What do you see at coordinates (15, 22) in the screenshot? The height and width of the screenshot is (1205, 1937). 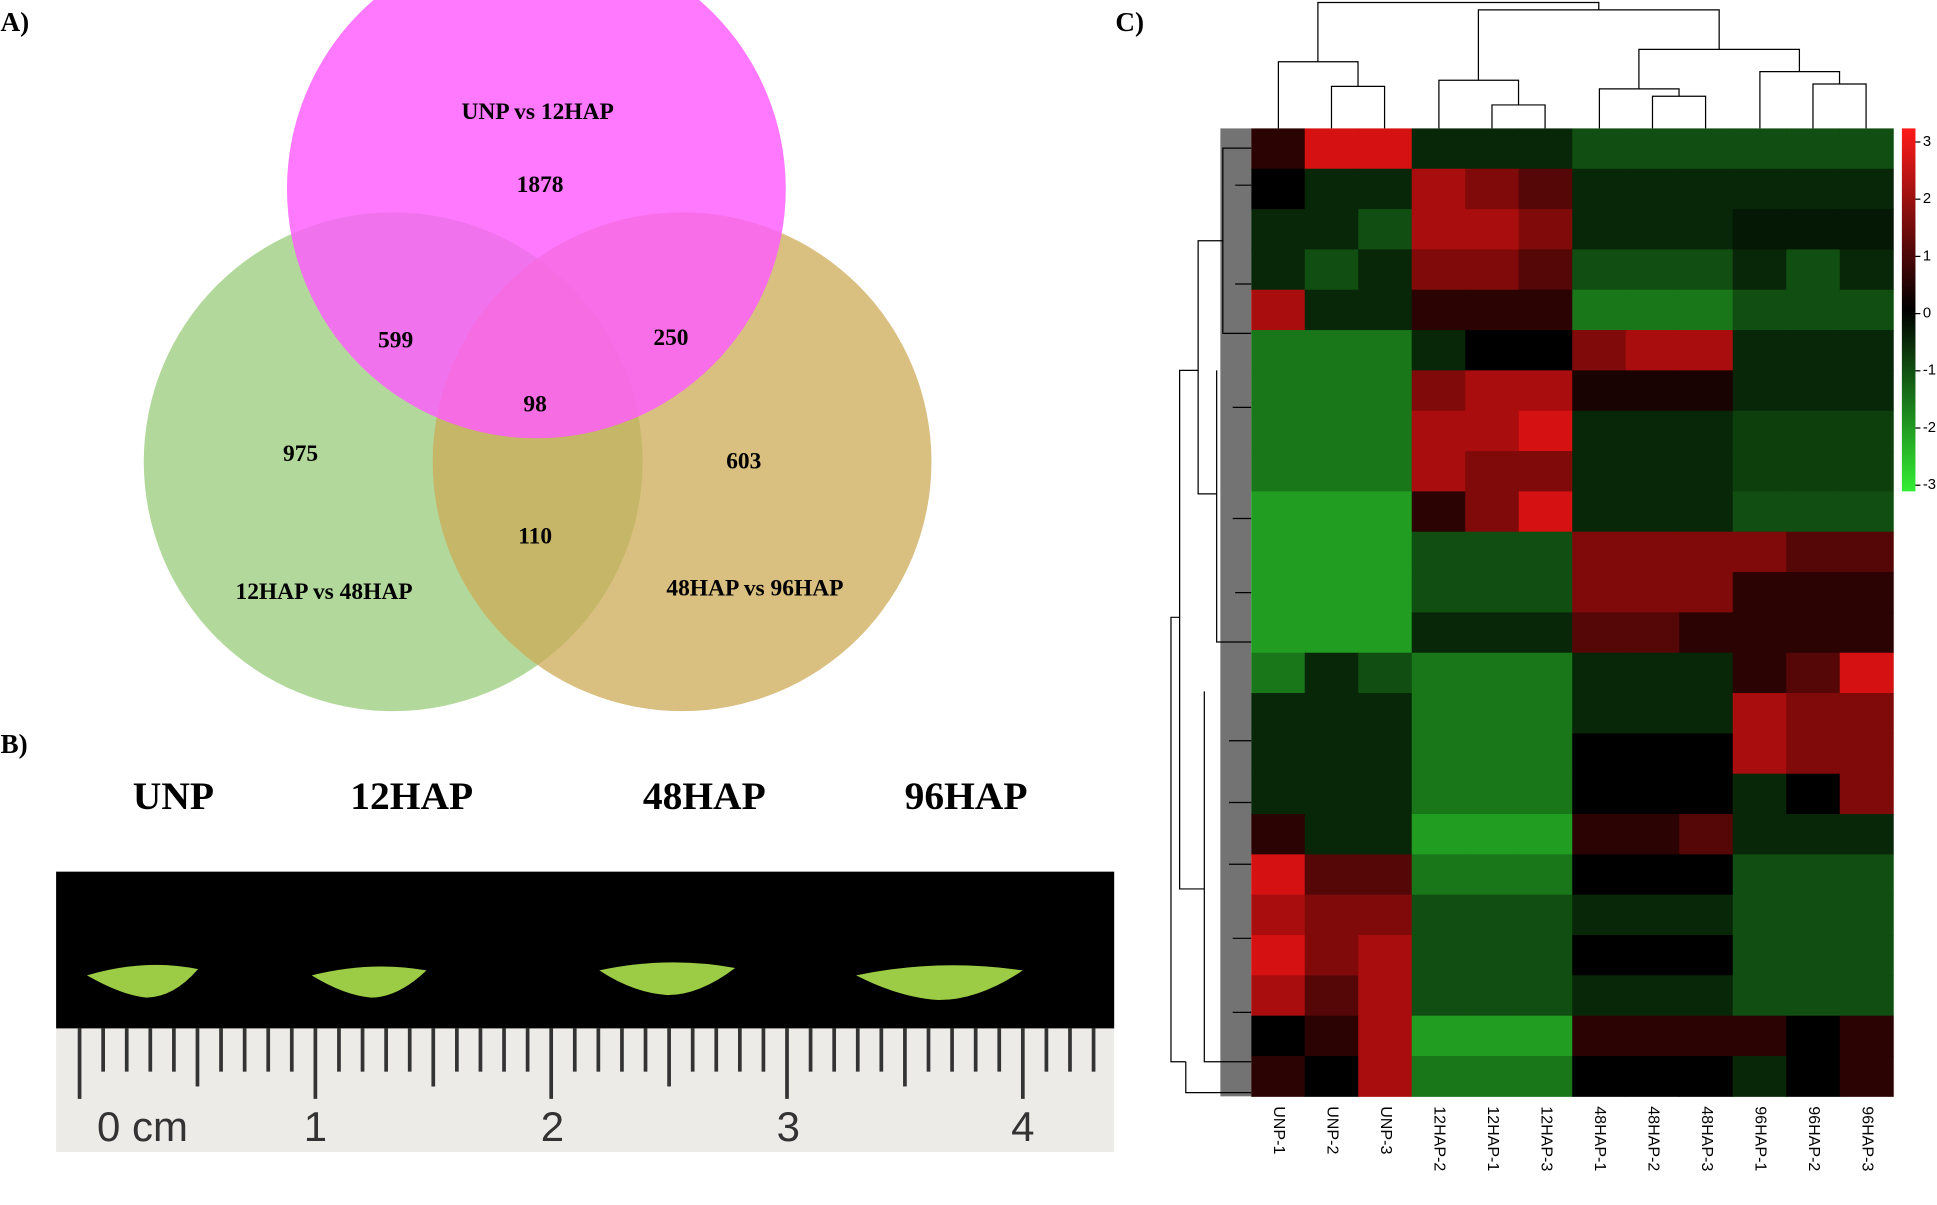 I see `panel-label: A)` at bounding box center [15, 22].